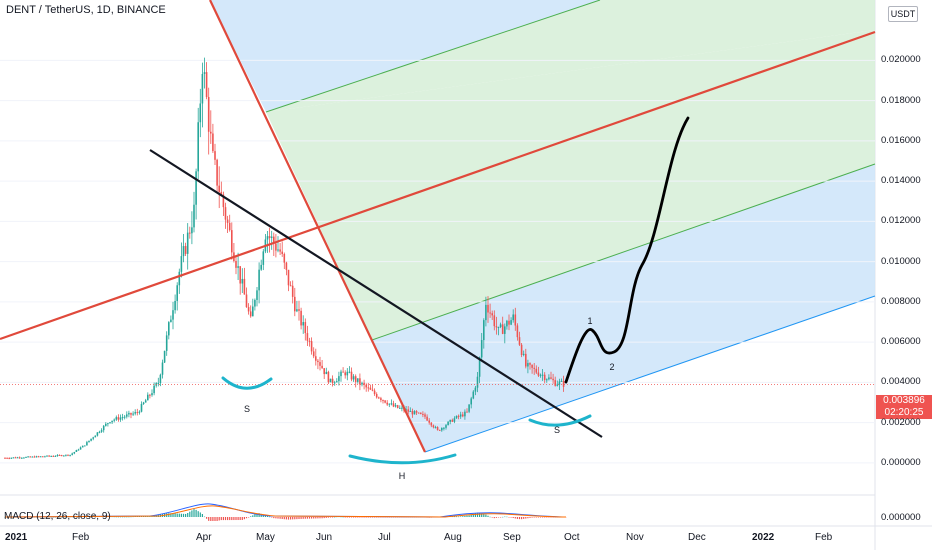  I want to click on price-tick-label: 0.012000, so click(901, 221).